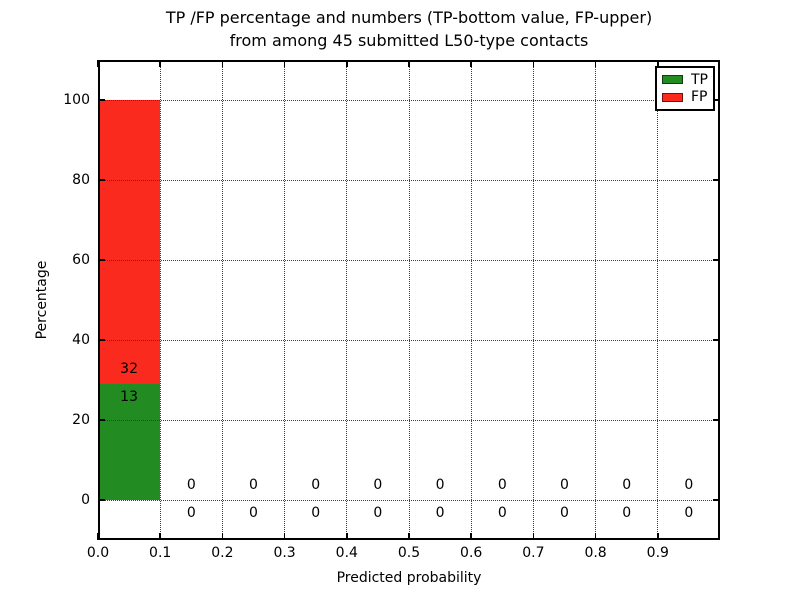  I want to click on x-tick-label: 0.9, so click(657, 553).